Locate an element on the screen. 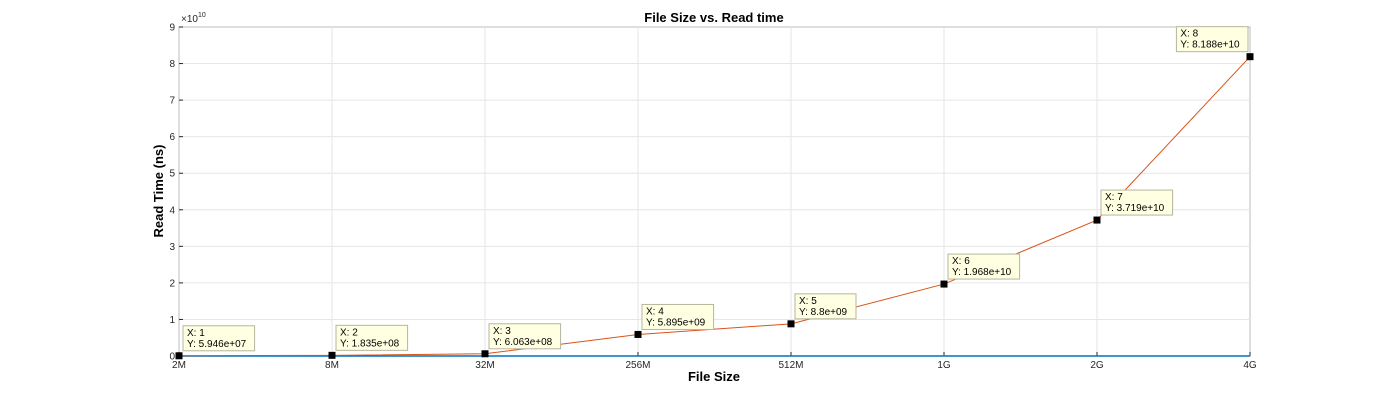  datatip-y-text: Y: 6.063e+08 is located at coordinates (523, 342).